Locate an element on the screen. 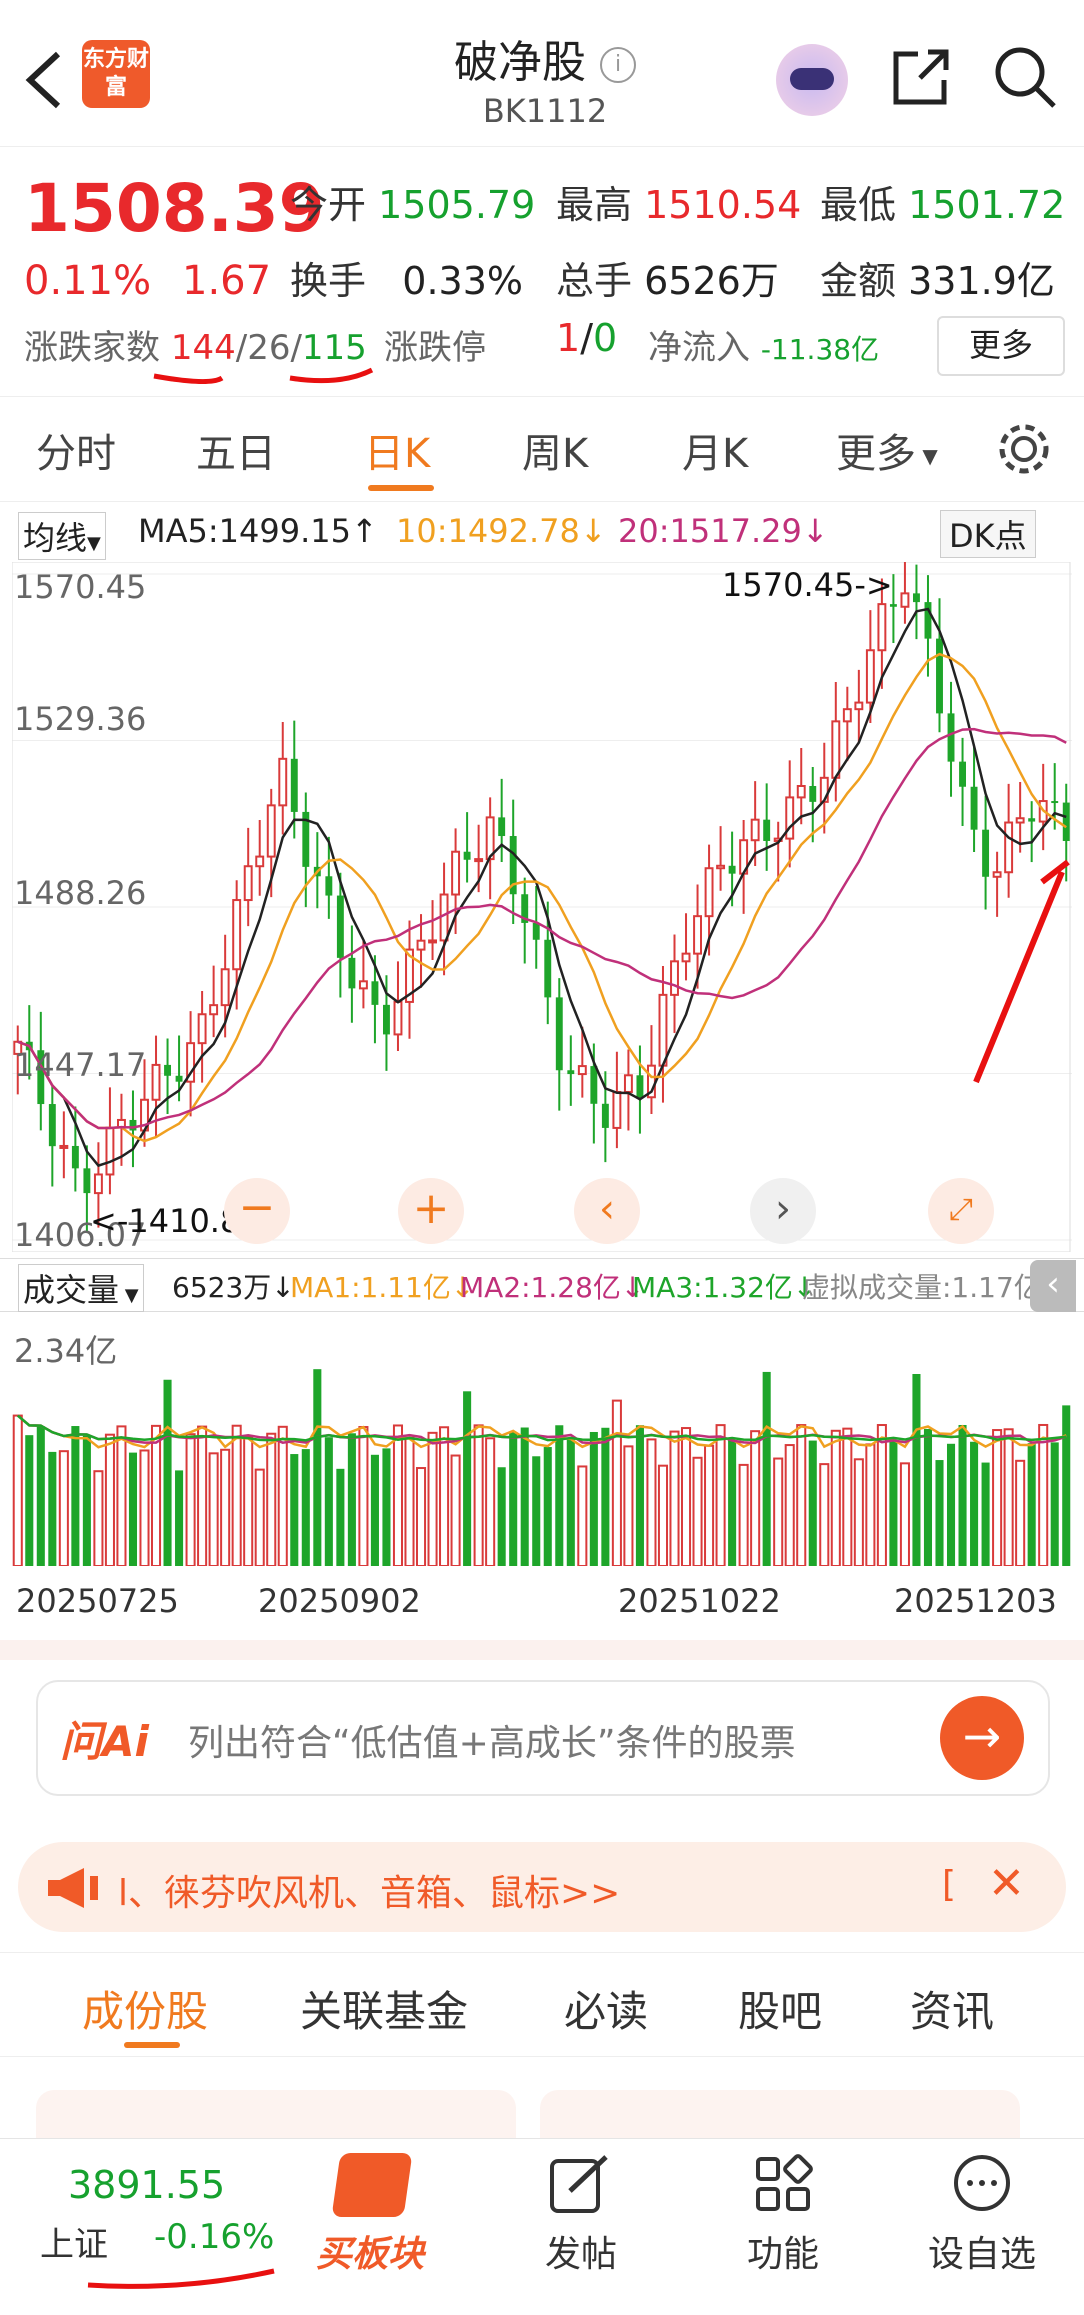 The image size is (1084, 2315). dk-point-button: DK点 is located at coordinates (988, 534).